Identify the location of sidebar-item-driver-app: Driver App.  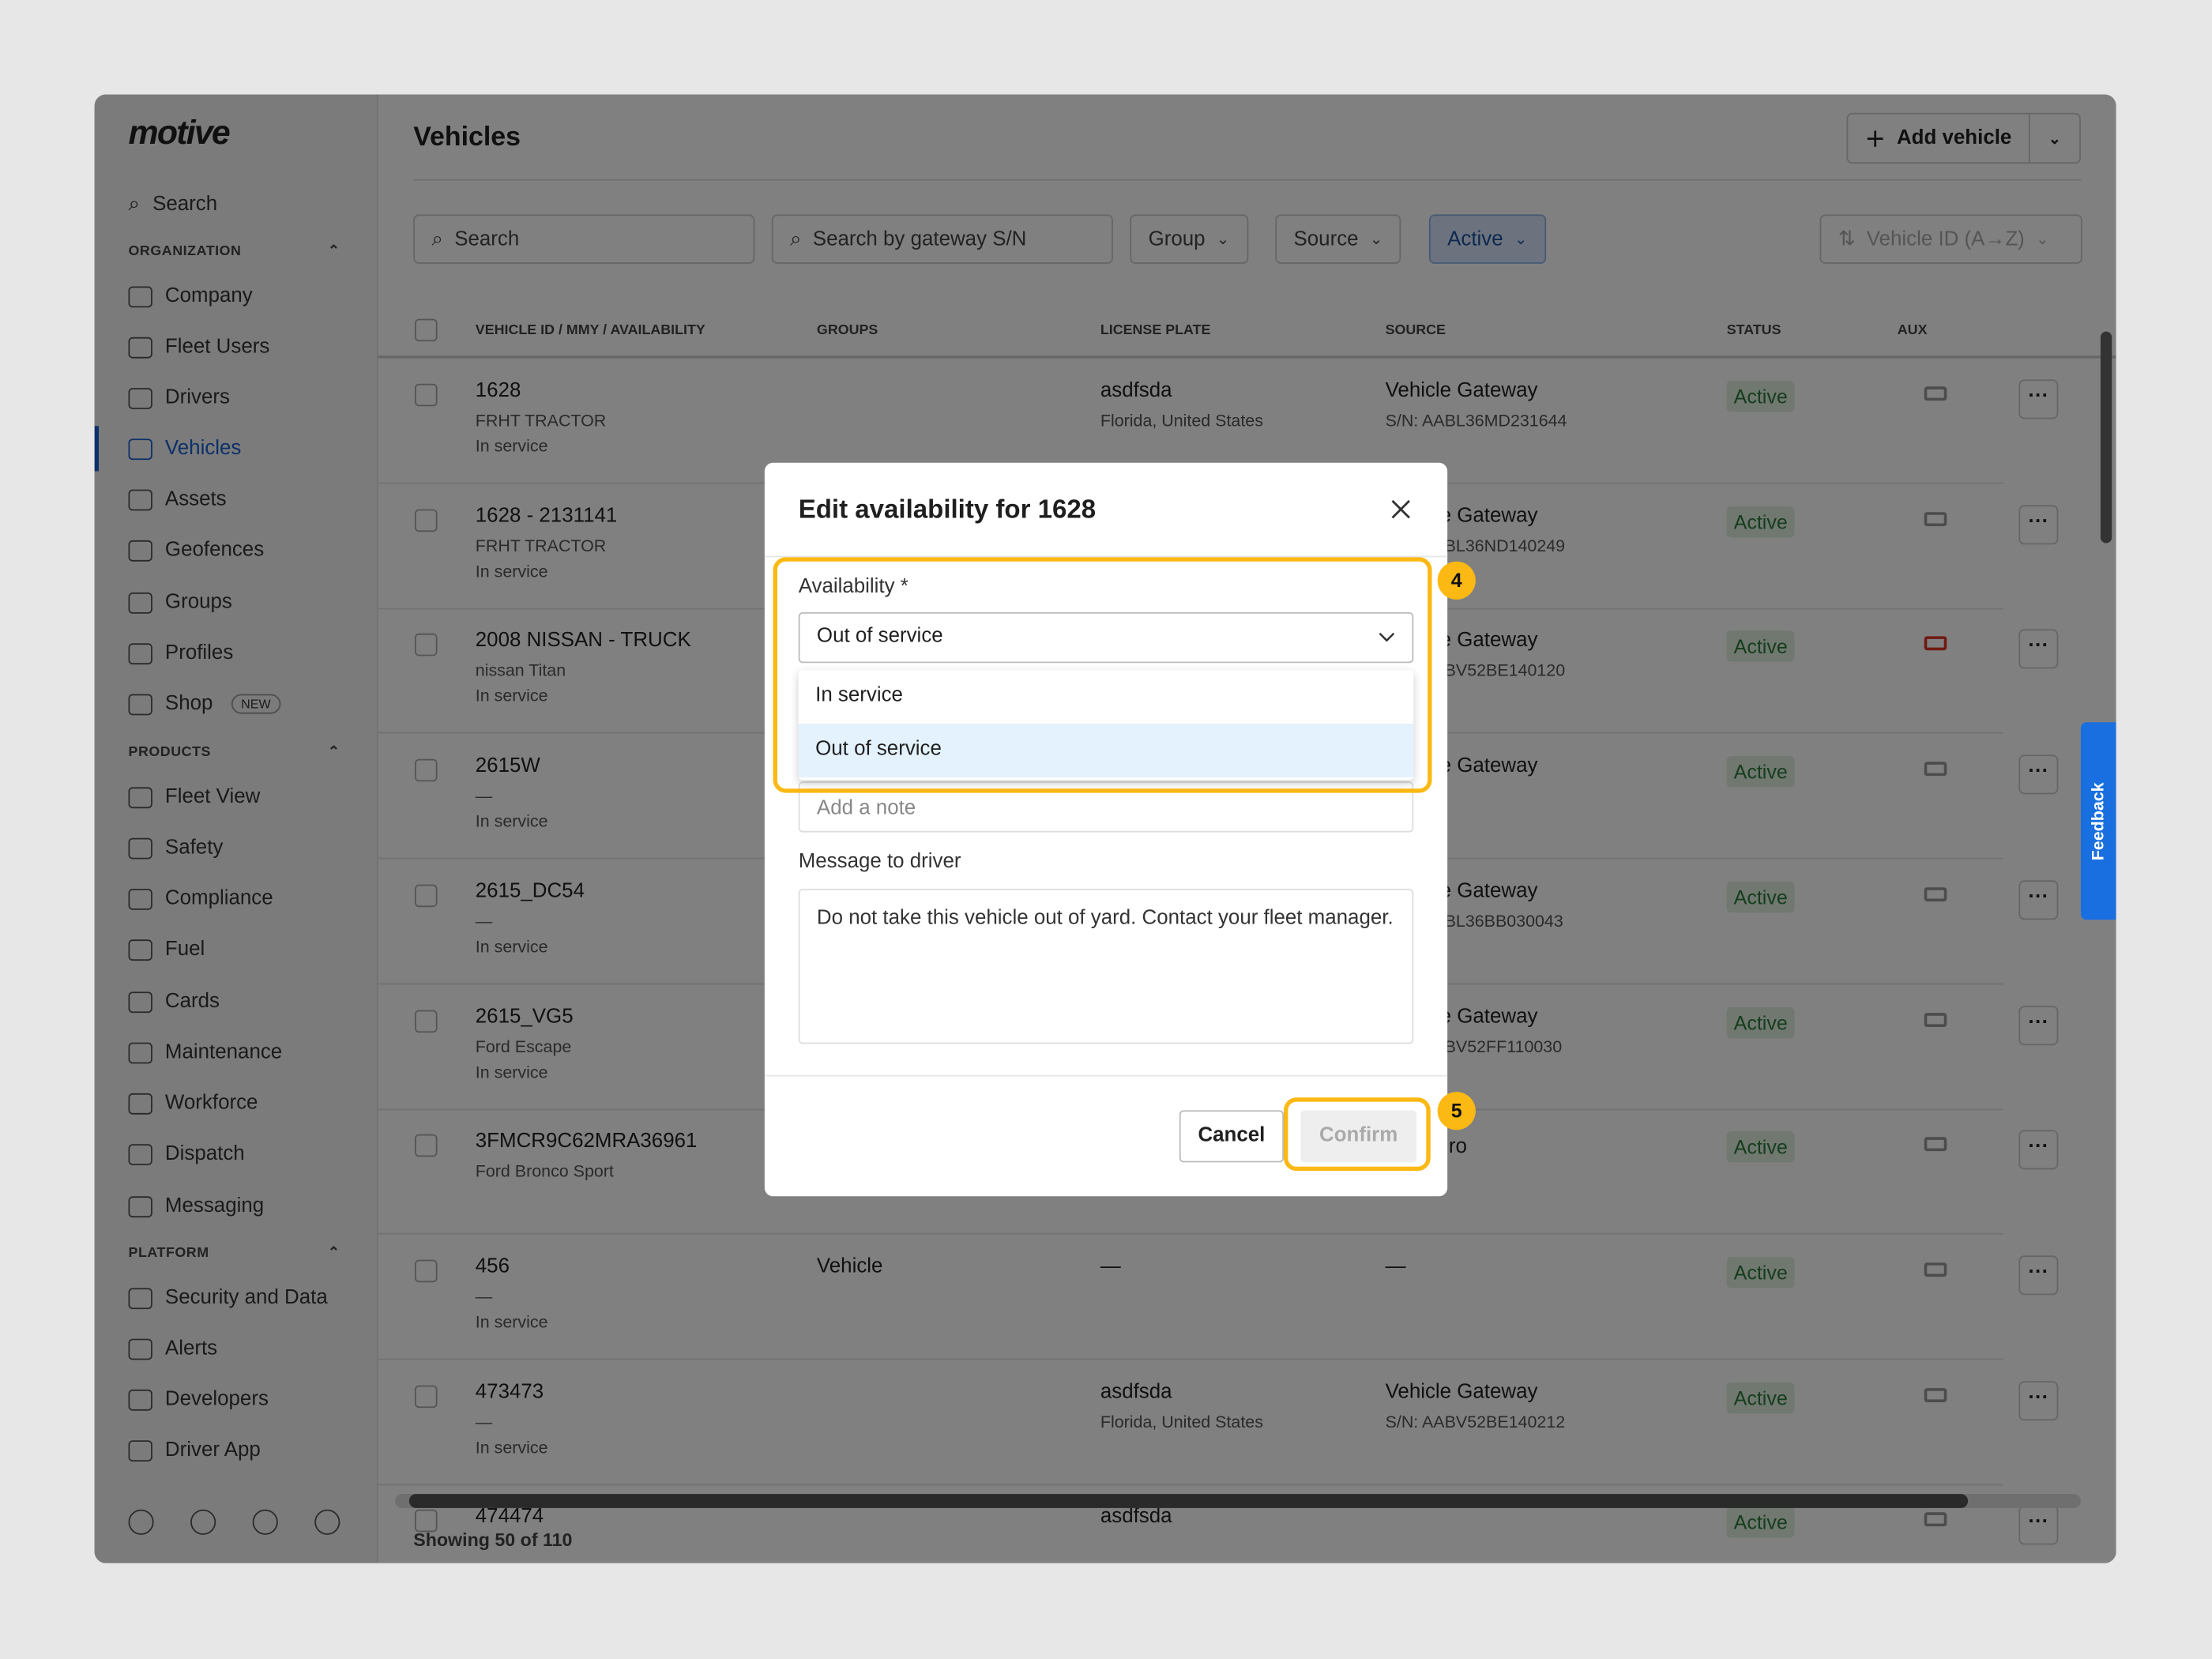
(195, 1450).